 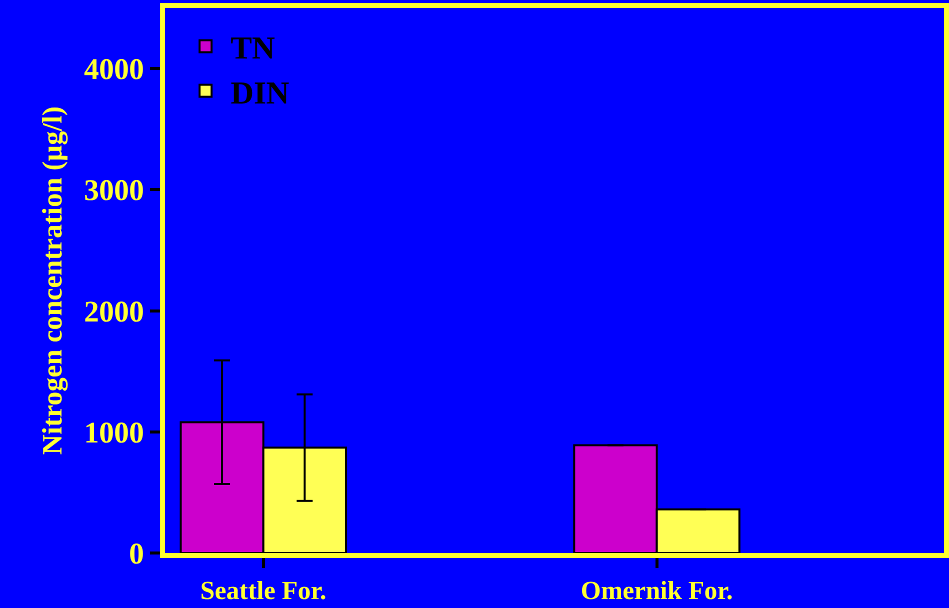 I want to click on legend-label: DIN, so click(x=260, y=92).